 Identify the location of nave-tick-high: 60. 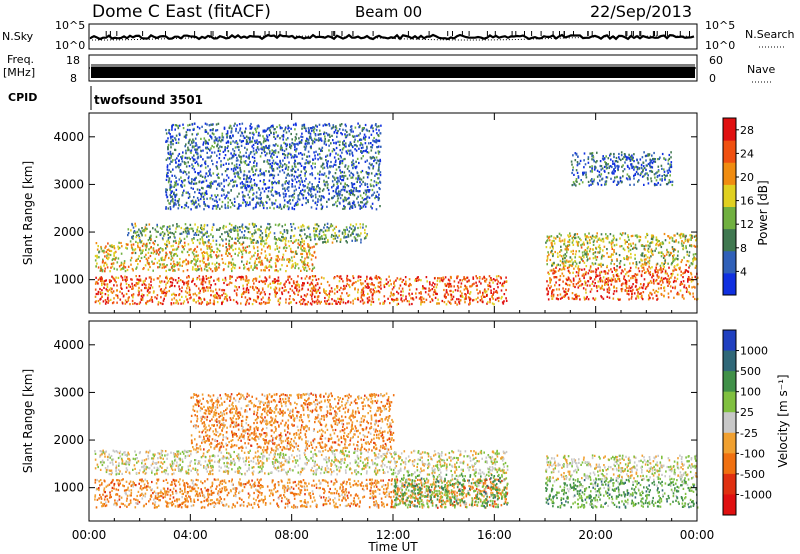
(716, 60).